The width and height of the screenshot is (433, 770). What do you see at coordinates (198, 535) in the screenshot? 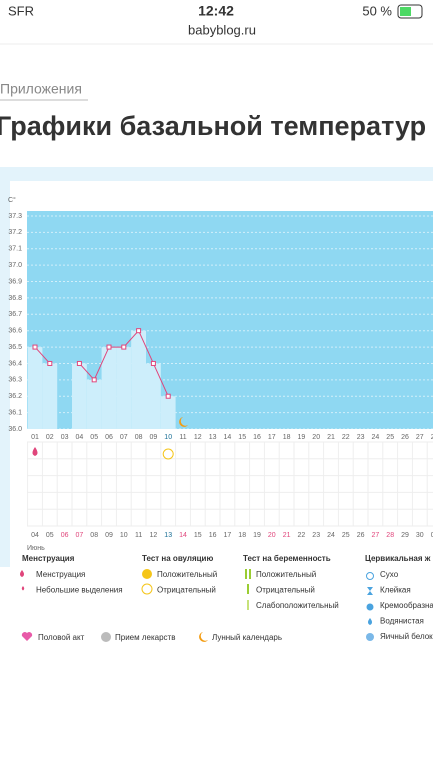
I see `date-label: 15` at bounding box center [198, 535].